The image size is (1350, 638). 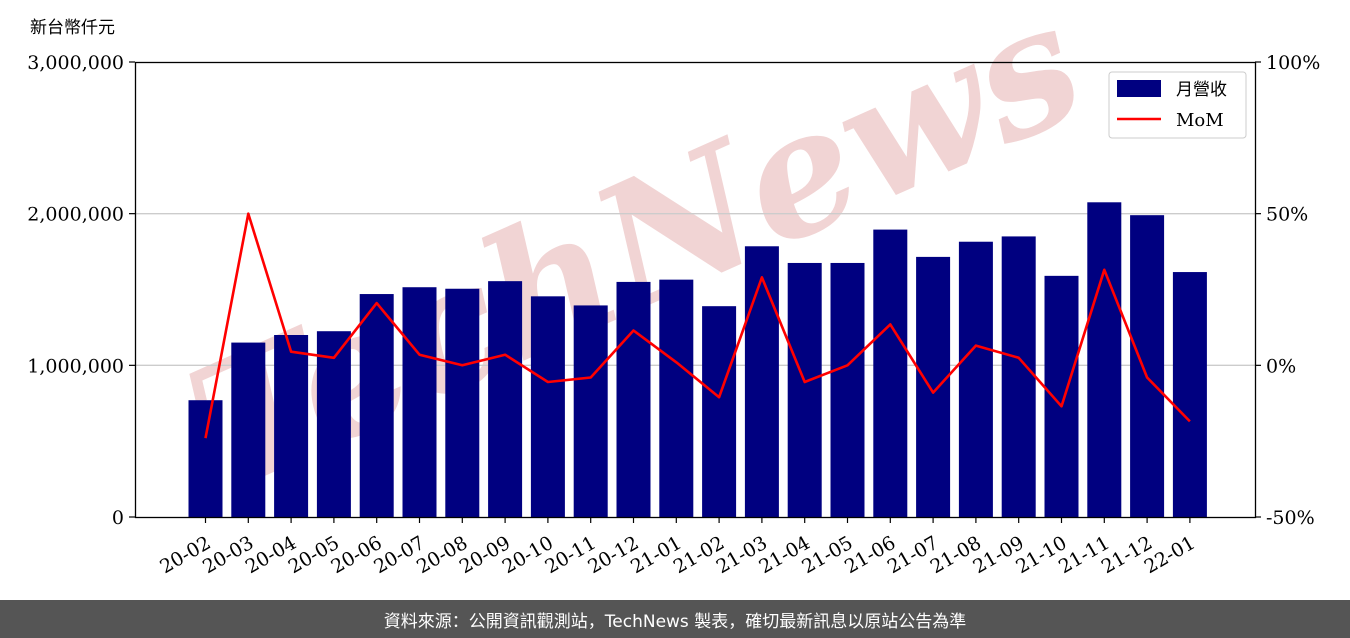 I want to click on left-tick-label: 1,000,000, so click(x=75, y=366).